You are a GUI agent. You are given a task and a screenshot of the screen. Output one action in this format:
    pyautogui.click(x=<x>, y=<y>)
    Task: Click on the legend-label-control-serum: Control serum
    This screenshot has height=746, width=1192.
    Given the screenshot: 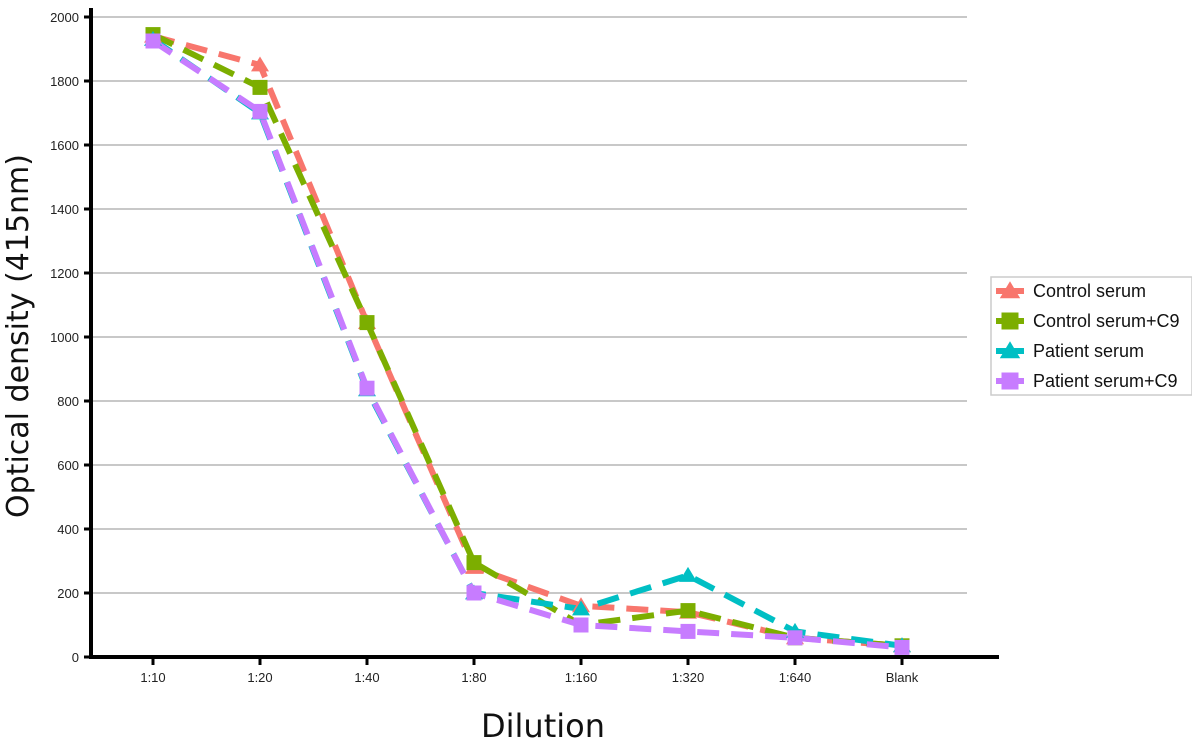 What is the action you would take?
    pyautogui.click(x=1089, y=291)
    